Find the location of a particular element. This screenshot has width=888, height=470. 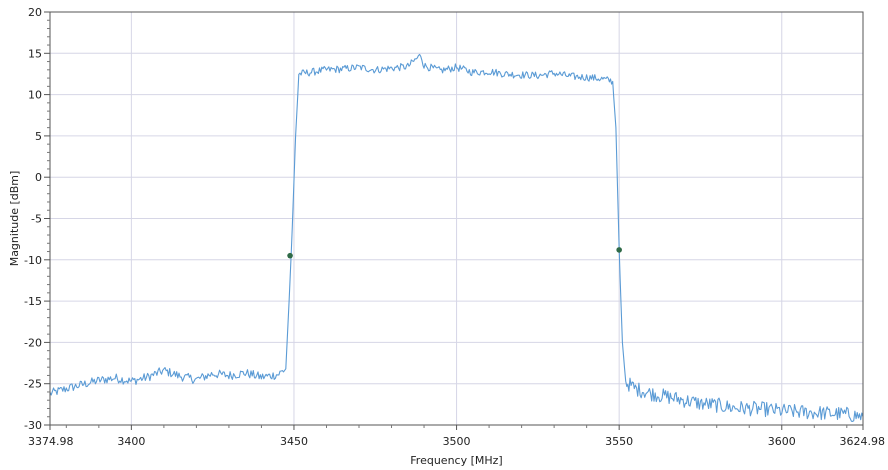

y-tick-label: -10 is located at coordinates (33, 260).